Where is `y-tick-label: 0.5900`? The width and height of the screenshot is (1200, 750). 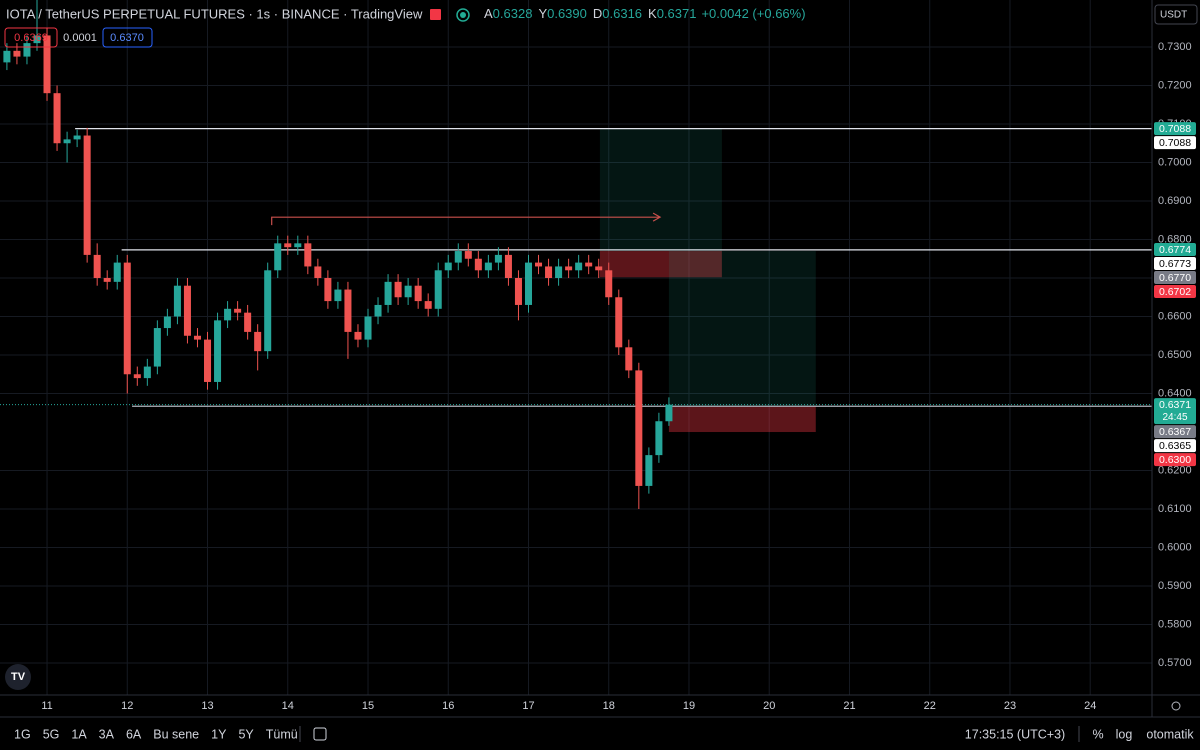
y-tick-label: 0.5900 is located at coordinates (1175, 586).